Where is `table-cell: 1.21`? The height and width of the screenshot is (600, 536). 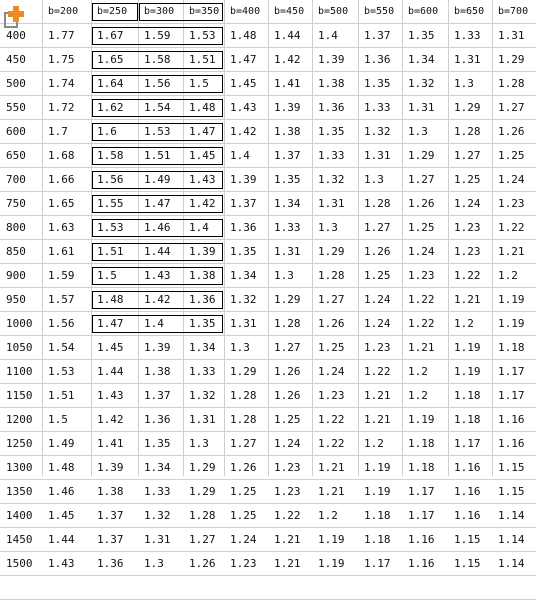 table-cell: 1.21 is located at coordinates (377, 419).